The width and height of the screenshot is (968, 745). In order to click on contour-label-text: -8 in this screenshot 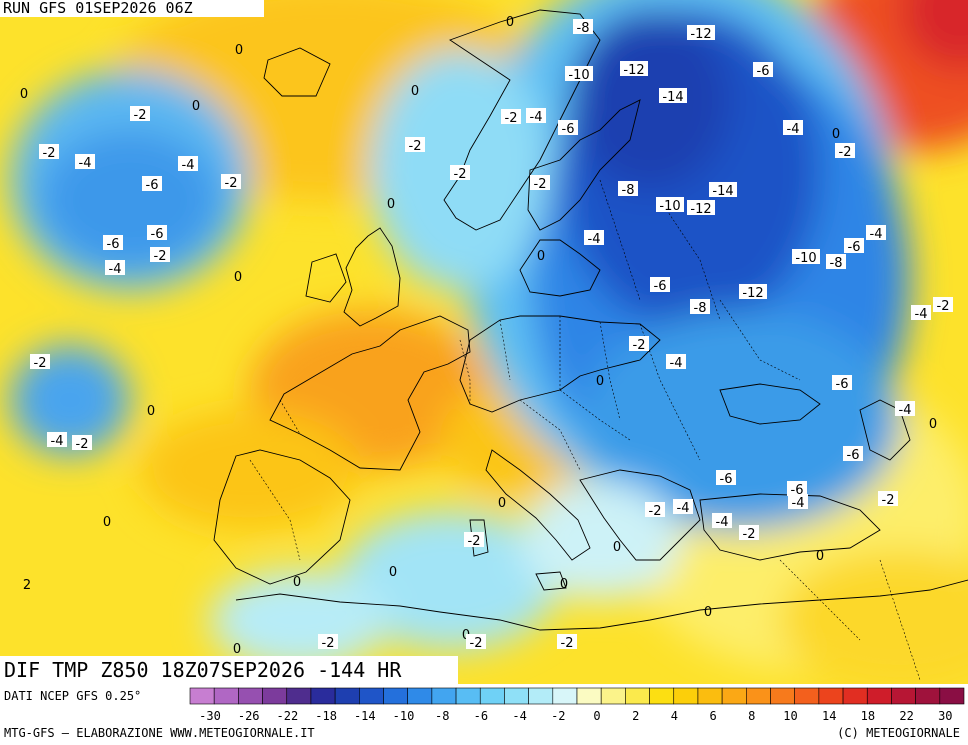, I will do `click(628, 190)`.